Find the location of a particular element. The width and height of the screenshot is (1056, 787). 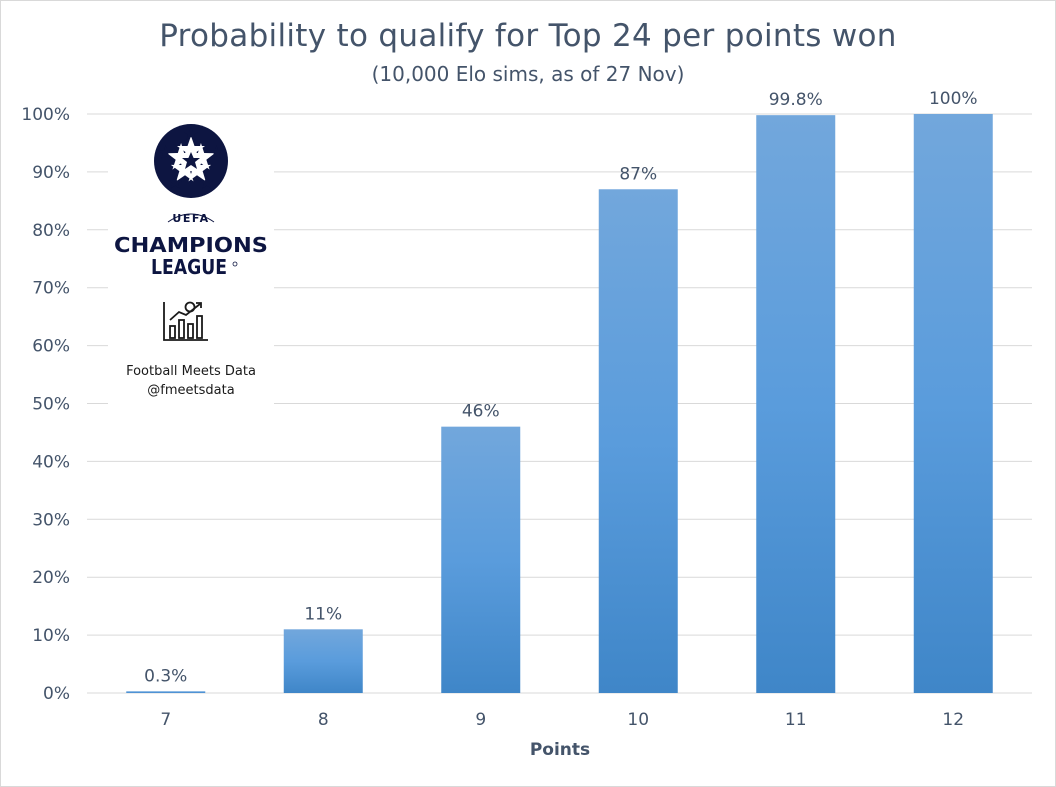

x-axis-ticks: 7 8 9 10 11 12 is located at coordinates (562, 720).